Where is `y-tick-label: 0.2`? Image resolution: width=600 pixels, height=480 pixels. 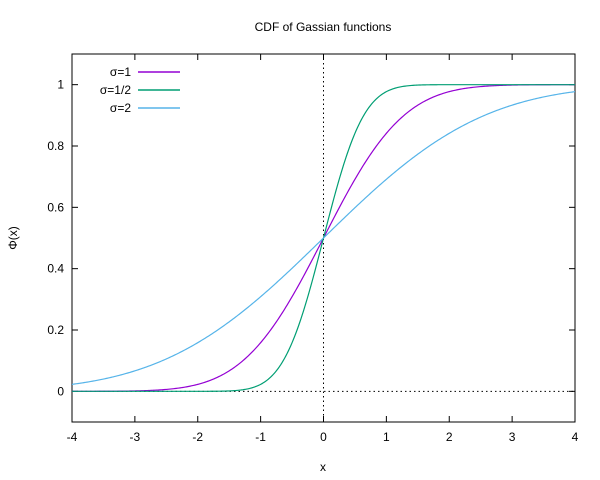
y-tick-label: 0.2 is located at coordinates (55, 330).